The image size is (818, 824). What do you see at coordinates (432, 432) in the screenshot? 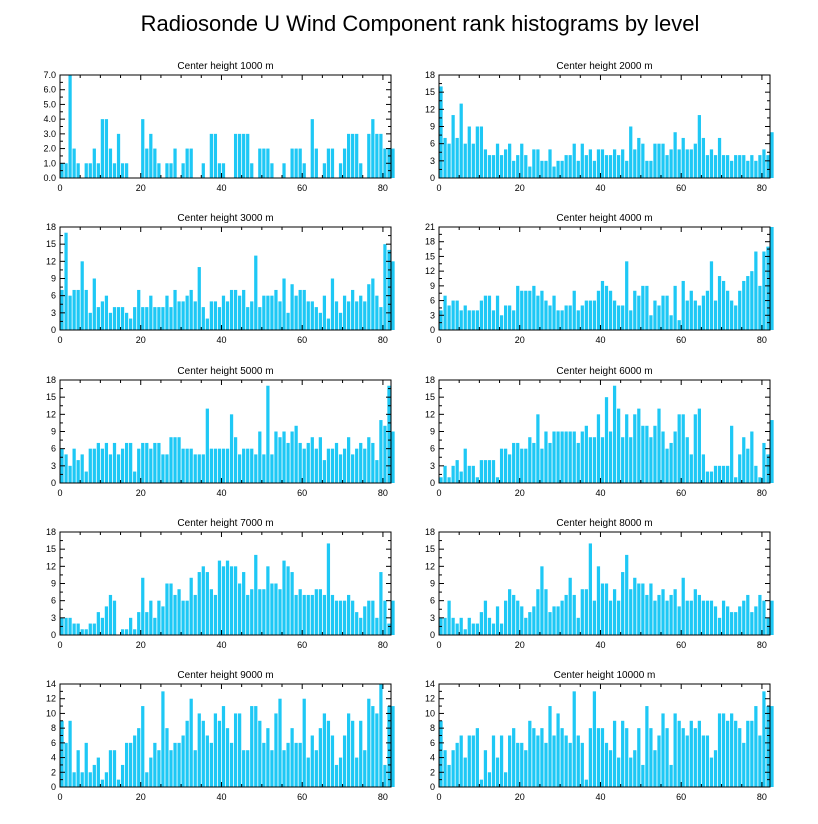
I see `y-tick-label: 9` at bounding box center [432, 432].